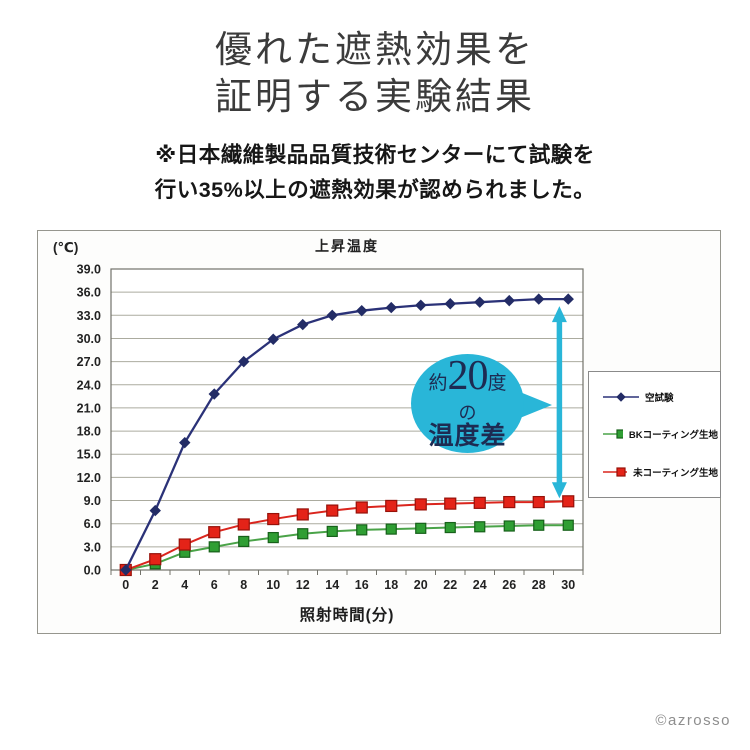  I want to click on x-tick-label: 12, so click(303, 585).